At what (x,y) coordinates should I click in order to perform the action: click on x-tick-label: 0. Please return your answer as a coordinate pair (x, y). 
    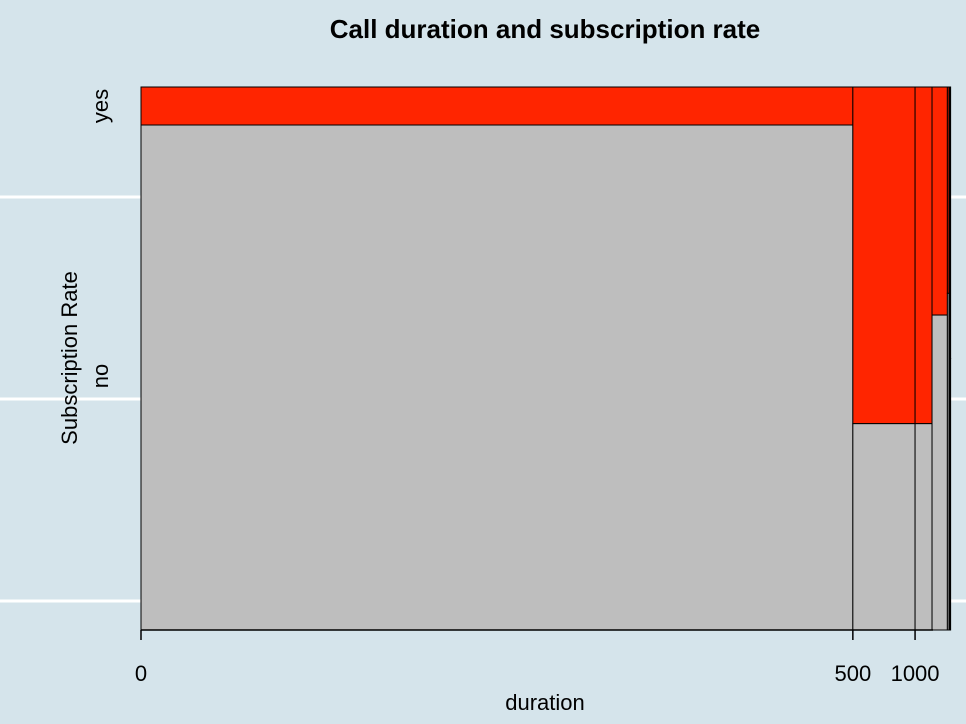
    Looking at the image, I should click on (141, 673).